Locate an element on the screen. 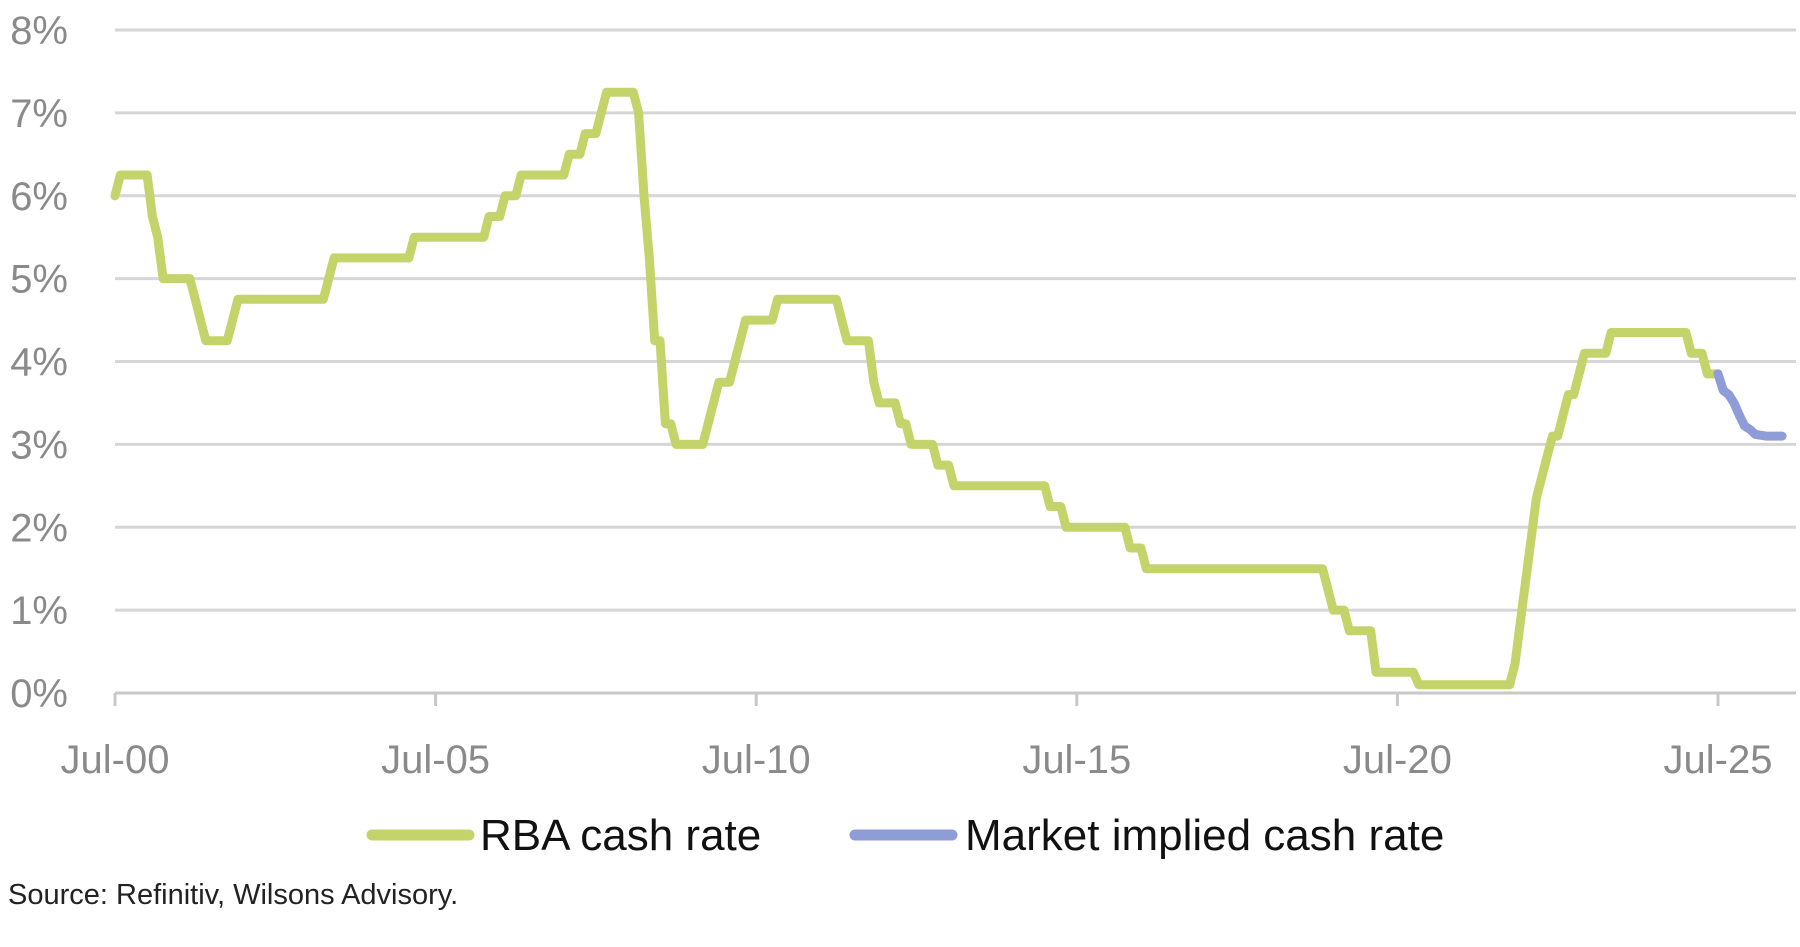 This screenshot has width=1800, height=947. y-tick-label: 4% is located at coordinates (39, 363).